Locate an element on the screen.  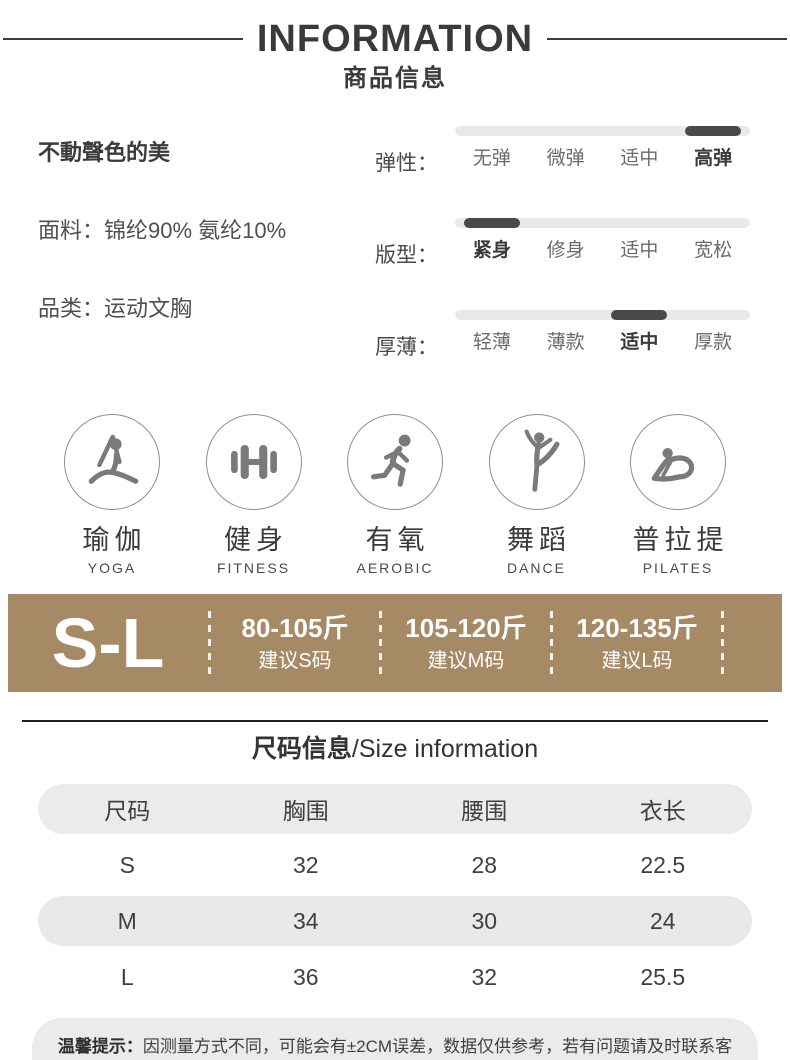
slider-option: 厚款 is located at coordinates (713, 342).